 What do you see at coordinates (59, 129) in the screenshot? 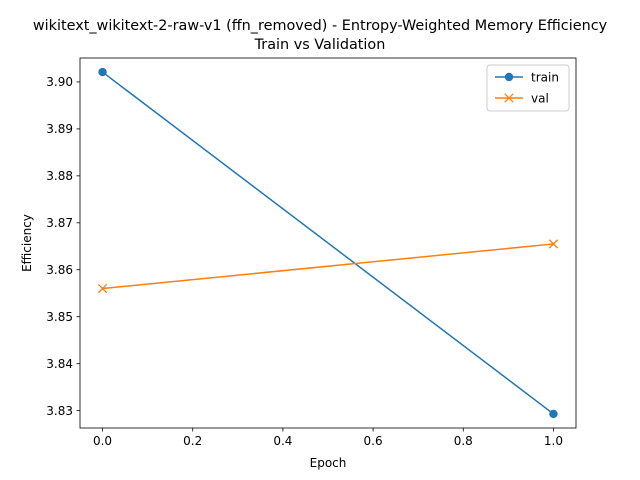
I see `y-tick-label: 3.89` at bounding box center [59, 129].